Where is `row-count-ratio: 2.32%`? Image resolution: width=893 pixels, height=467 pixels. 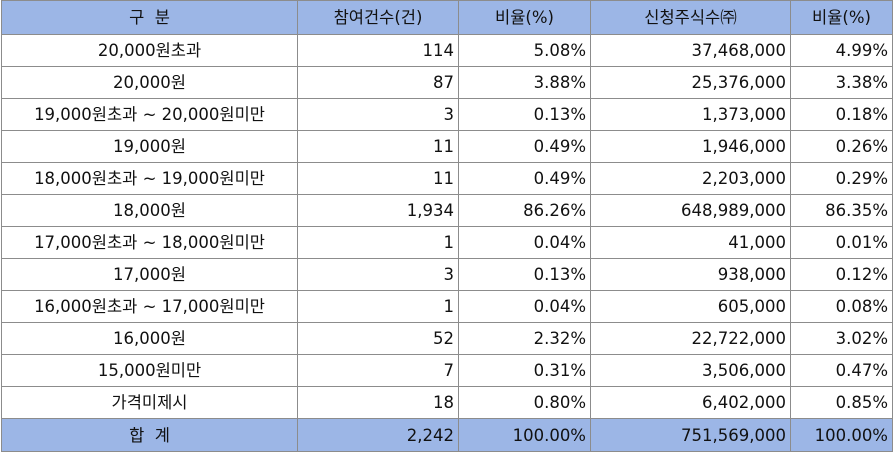
row-count-ratio: 2.32% is located at coordinates (524, 338).